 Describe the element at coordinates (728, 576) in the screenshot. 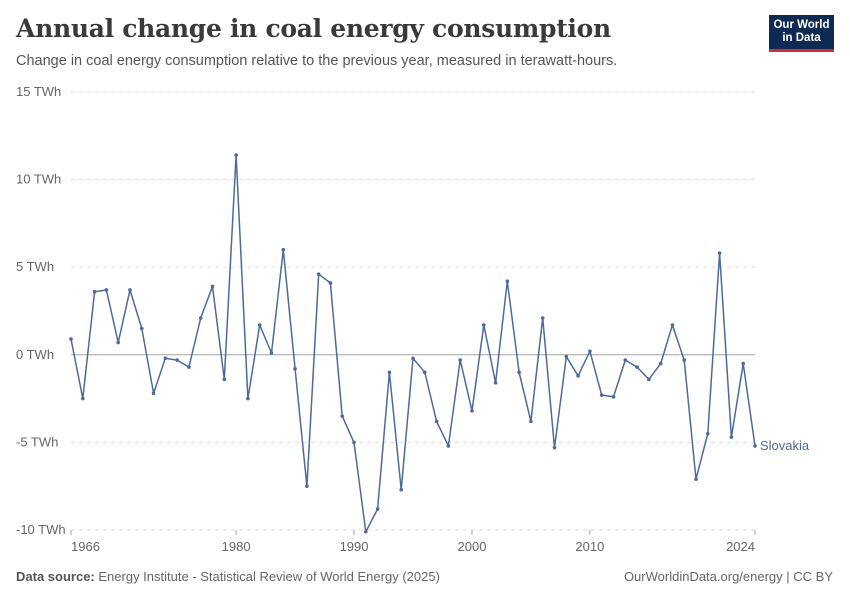

I see `site-license-link: OurWorldinData.org/energy | CC BY` at that location.